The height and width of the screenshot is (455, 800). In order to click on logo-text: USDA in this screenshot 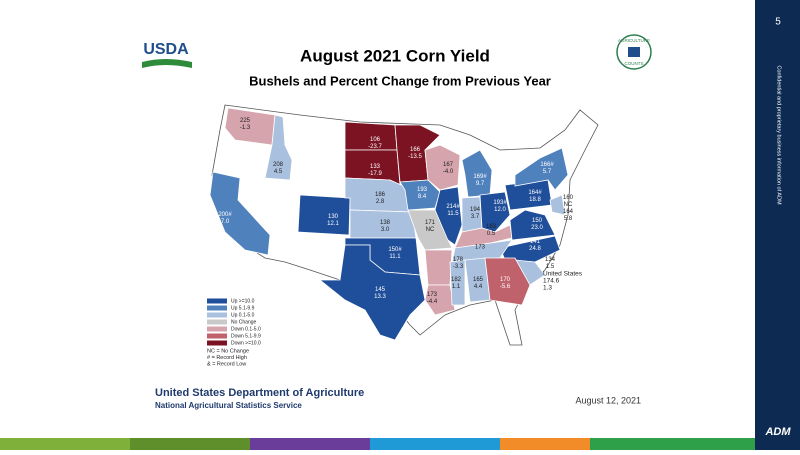, I will do `click(166, 49)`.